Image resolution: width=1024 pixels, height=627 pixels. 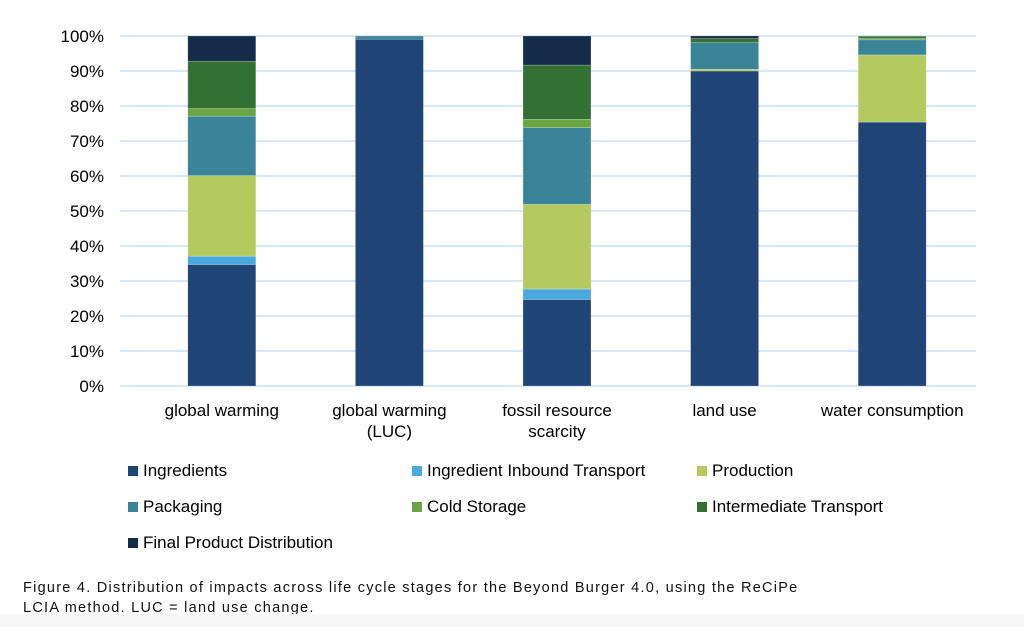 What do you see at coordinates (892, 410) in the screenshot?
I see `x-category-label: water consumption` at bounding box center [892, 410].